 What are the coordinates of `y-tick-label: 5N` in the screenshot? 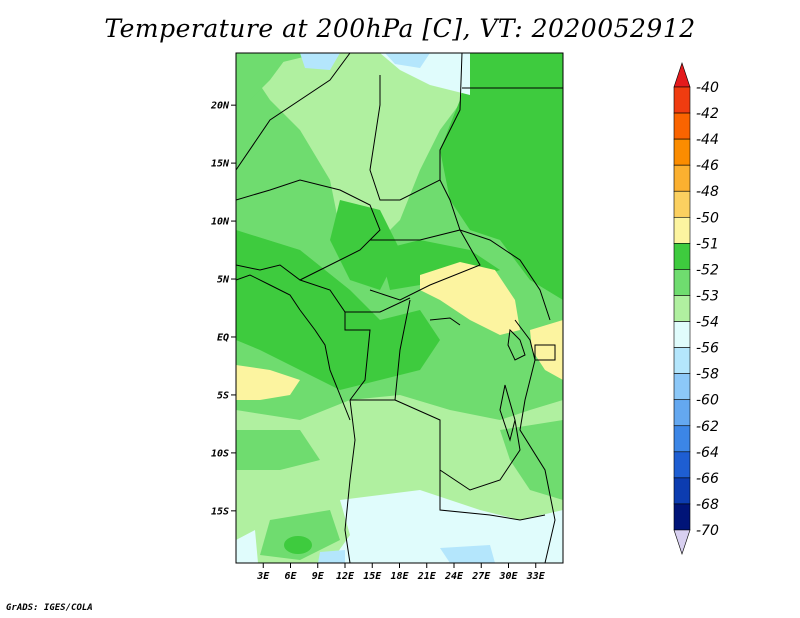 It's located at (223, 280).